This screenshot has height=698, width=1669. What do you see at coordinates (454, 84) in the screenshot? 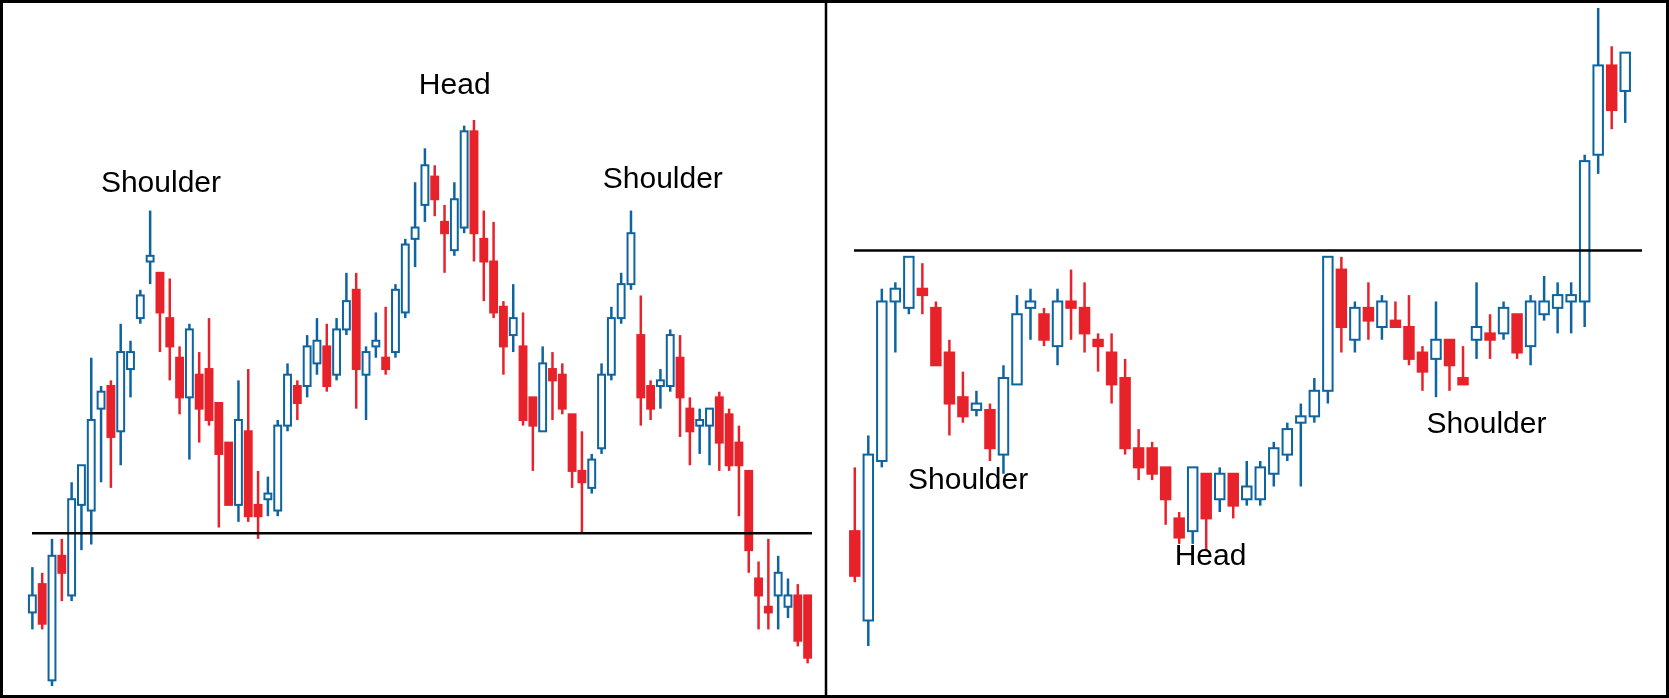
I see `text: Head` at bounding box center [454, 84].